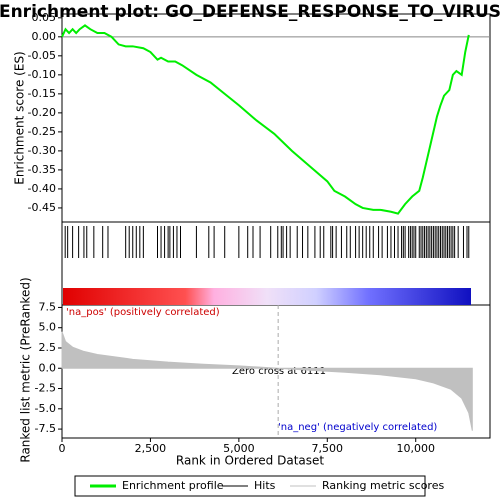 Image resolution: width=500 pixels, height=500 pixels. I want to click on y-tick-label: 0.05, so click(44, 17).